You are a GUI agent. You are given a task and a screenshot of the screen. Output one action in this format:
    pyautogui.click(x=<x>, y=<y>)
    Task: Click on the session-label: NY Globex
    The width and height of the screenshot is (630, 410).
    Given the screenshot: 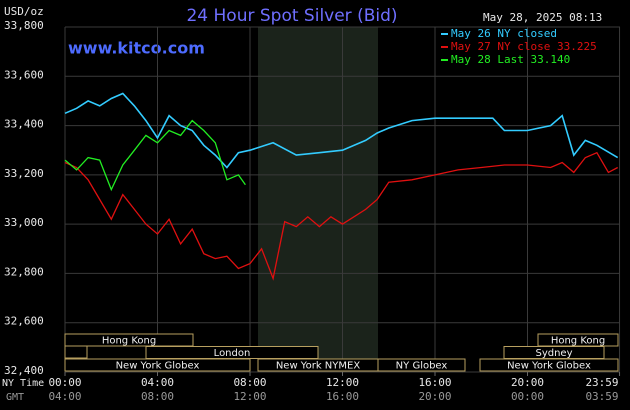 What is the action you would take?
    pyautogui.click(x=422, y=366)
    